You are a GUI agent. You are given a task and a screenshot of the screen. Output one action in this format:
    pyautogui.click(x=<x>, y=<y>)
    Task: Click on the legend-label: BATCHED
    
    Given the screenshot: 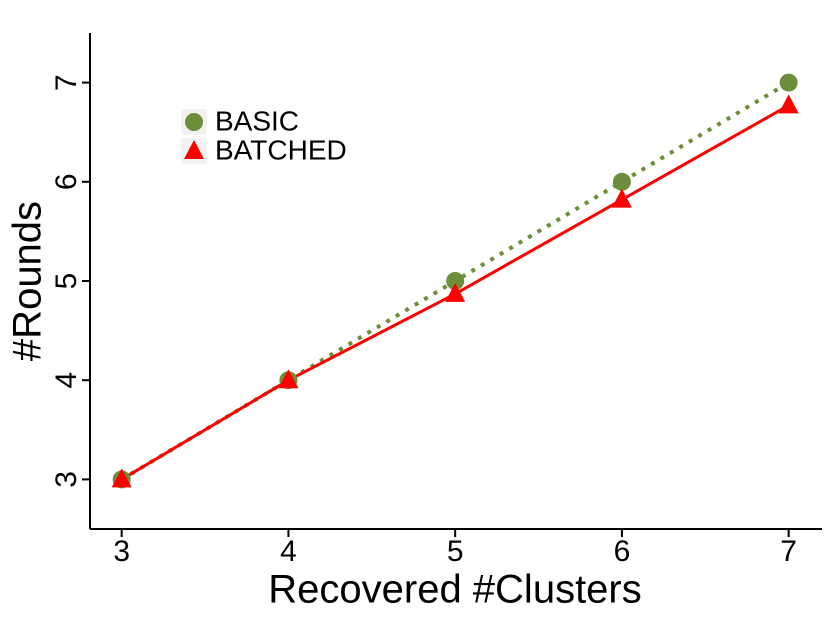 What is the action you would take?
    pyautogui.click(x=281, y=149)
    